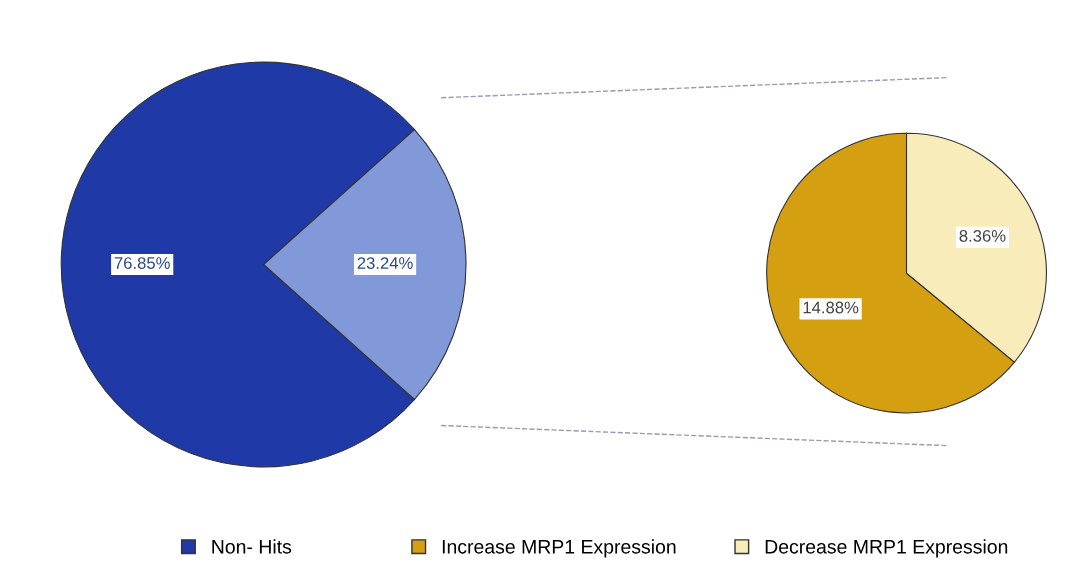 The height and width of the screenshot is (575, 1076). Describe the element at coordinates (142, 263) in the screenshot. I see `data-label: 76.85%` at that location.